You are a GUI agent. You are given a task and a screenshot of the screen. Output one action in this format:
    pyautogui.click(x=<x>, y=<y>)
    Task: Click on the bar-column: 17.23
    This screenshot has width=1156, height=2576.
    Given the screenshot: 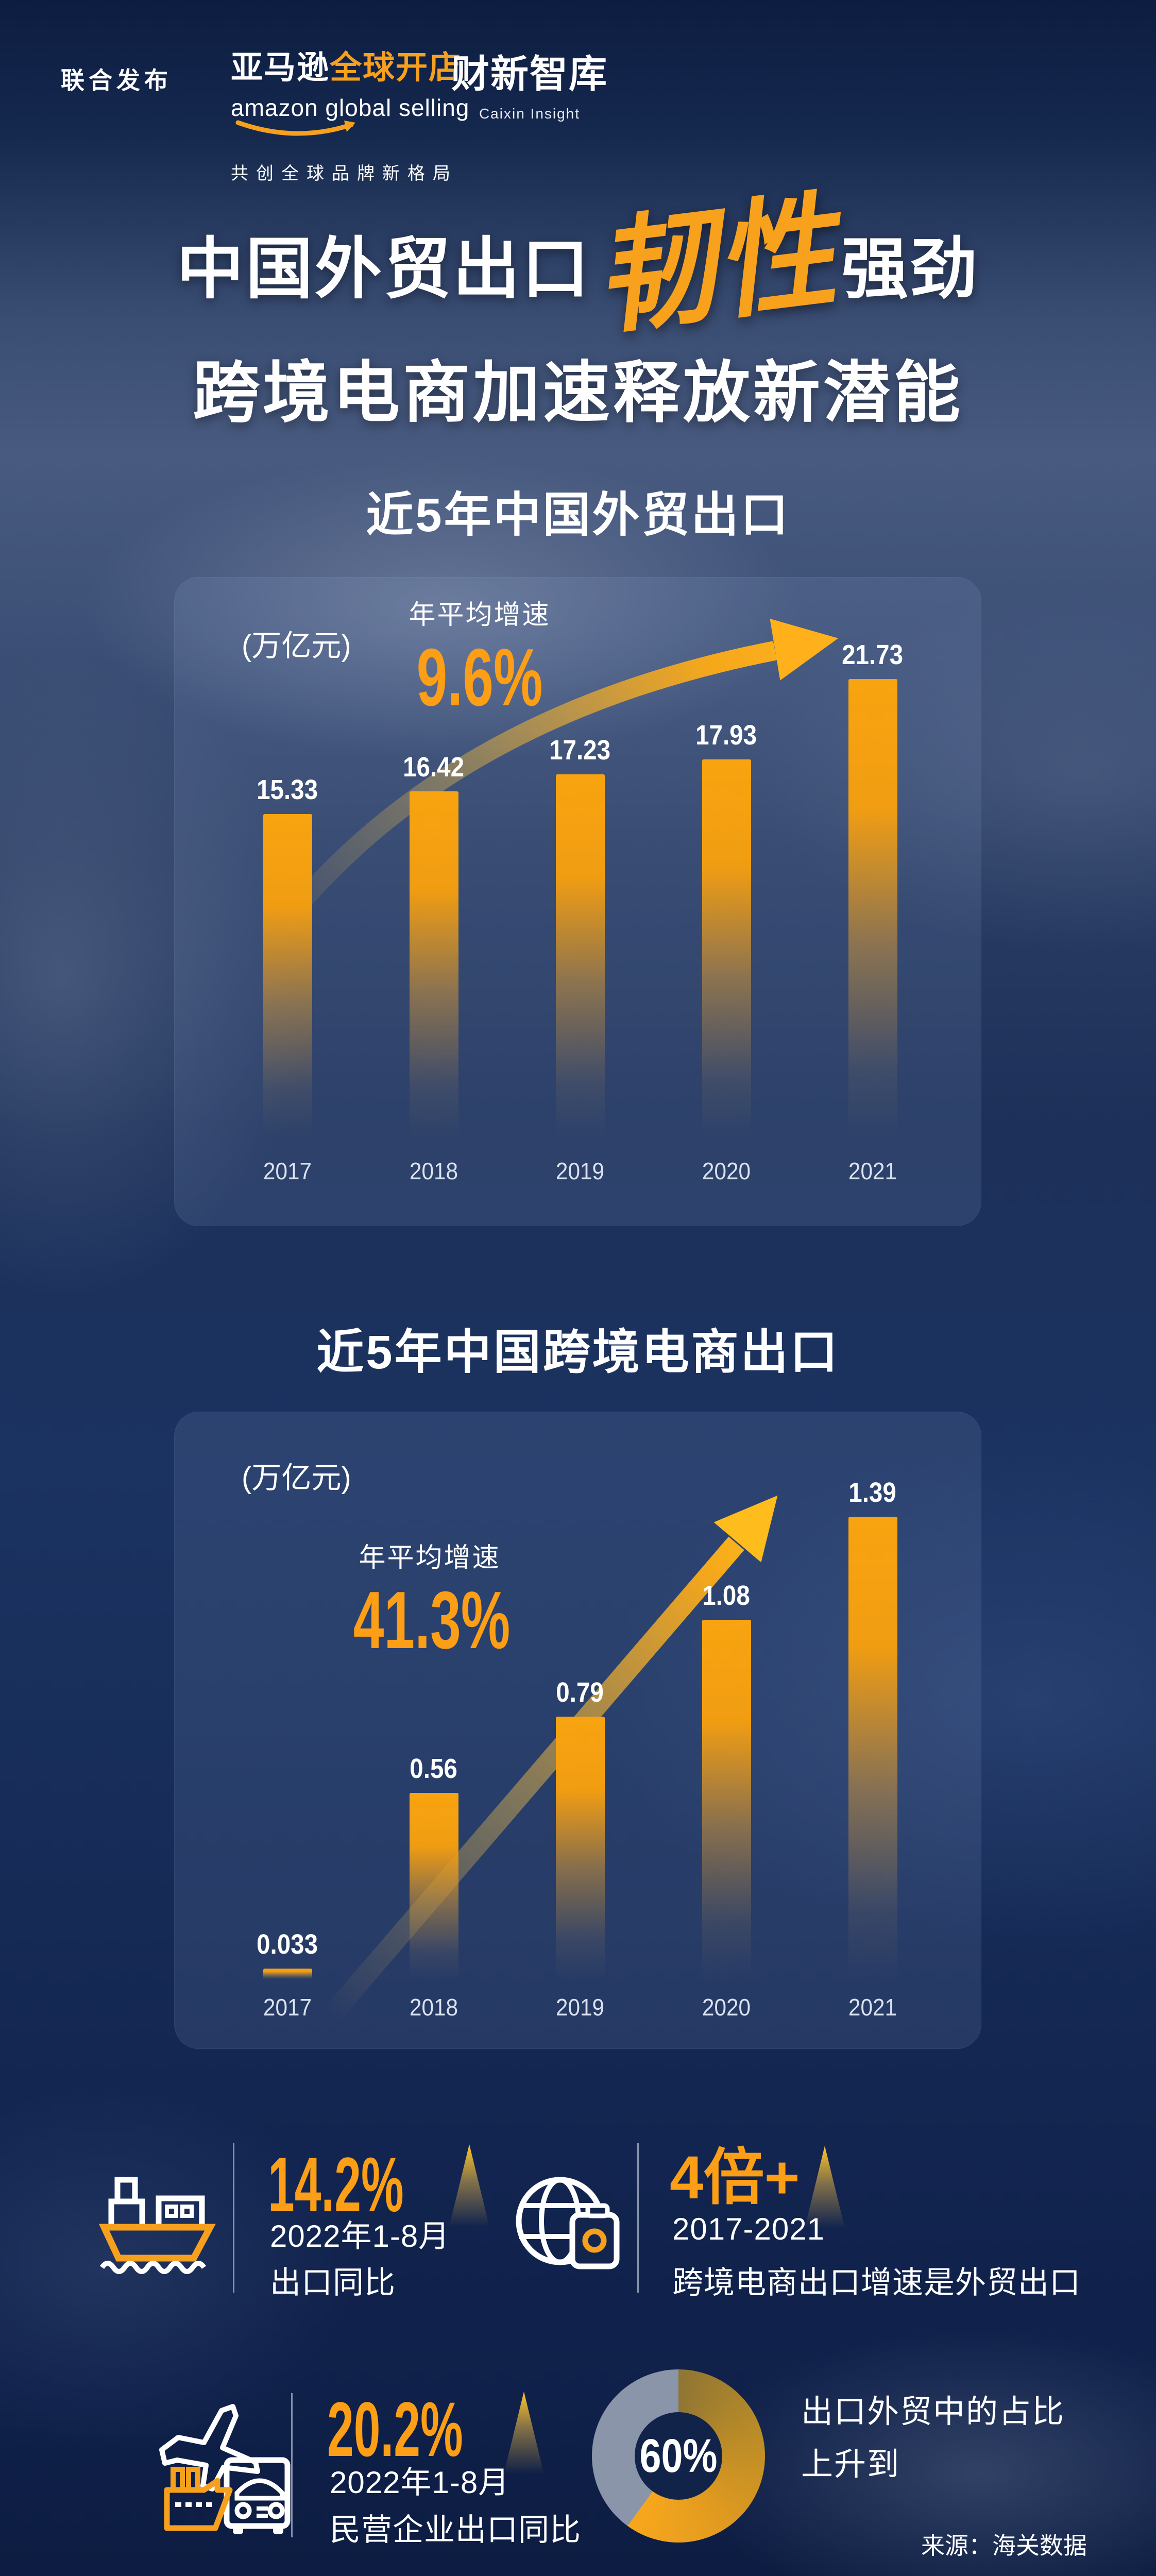 What is the action you would take?
    pyautogui.click(x=580, y=936)
    